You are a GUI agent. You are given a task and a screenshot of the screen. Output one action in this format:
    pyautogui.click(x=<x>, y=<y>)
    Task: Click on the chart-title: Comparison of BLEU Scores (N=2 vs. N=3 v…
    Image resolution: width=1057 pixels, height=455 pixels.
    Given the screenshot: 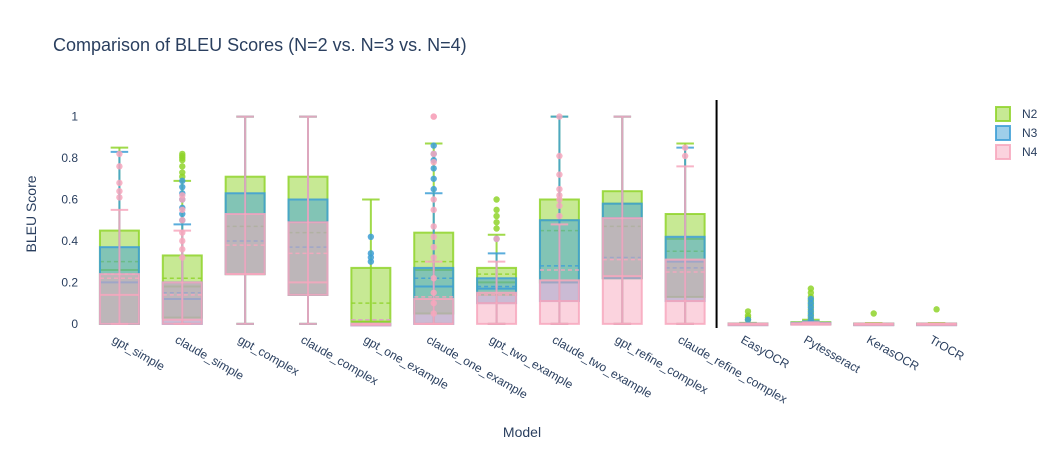 What is the action you would take?
    pyautogui.click(x=260, y=45)
    